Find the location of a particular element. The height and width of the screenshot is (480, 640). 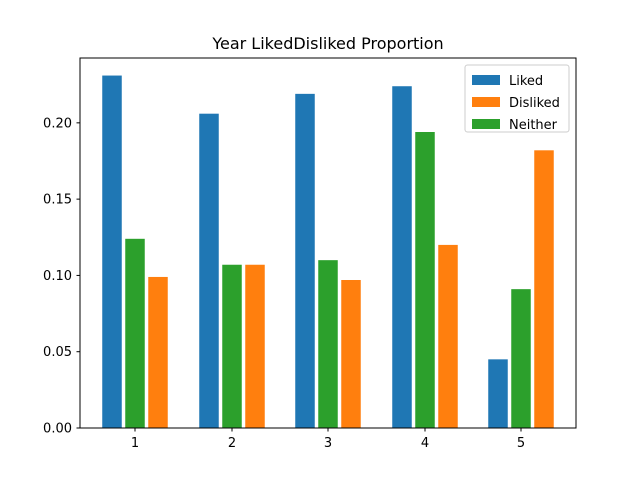

y-tick-label: 0.10 is located at coordinates (57, 276).